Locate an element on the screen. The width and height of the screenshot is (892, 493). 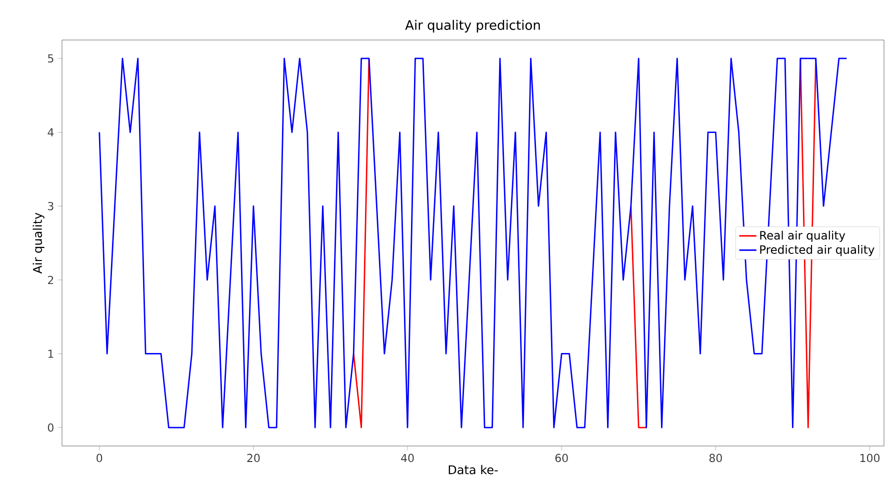
x-tick-label: 0 is located at coordinates (99, 458).